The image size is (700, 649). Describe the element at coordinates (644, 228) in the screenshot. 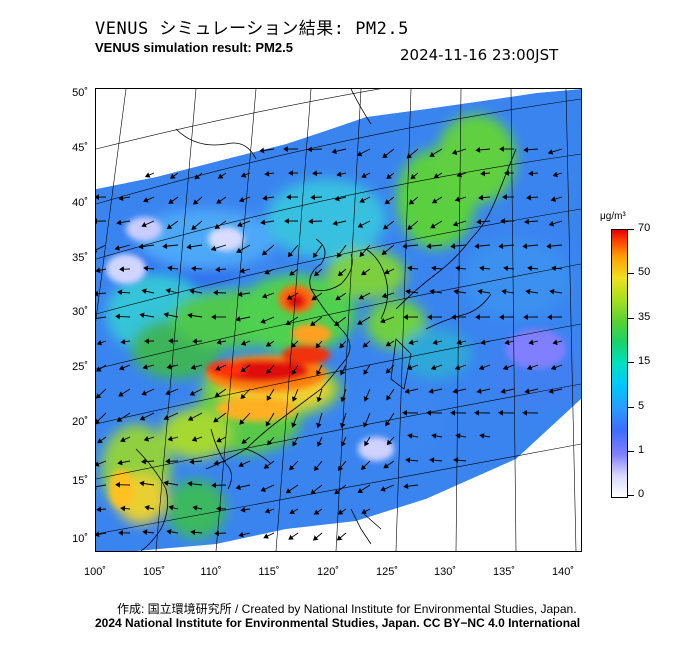

I see `colorbar-label: 70` at that location.